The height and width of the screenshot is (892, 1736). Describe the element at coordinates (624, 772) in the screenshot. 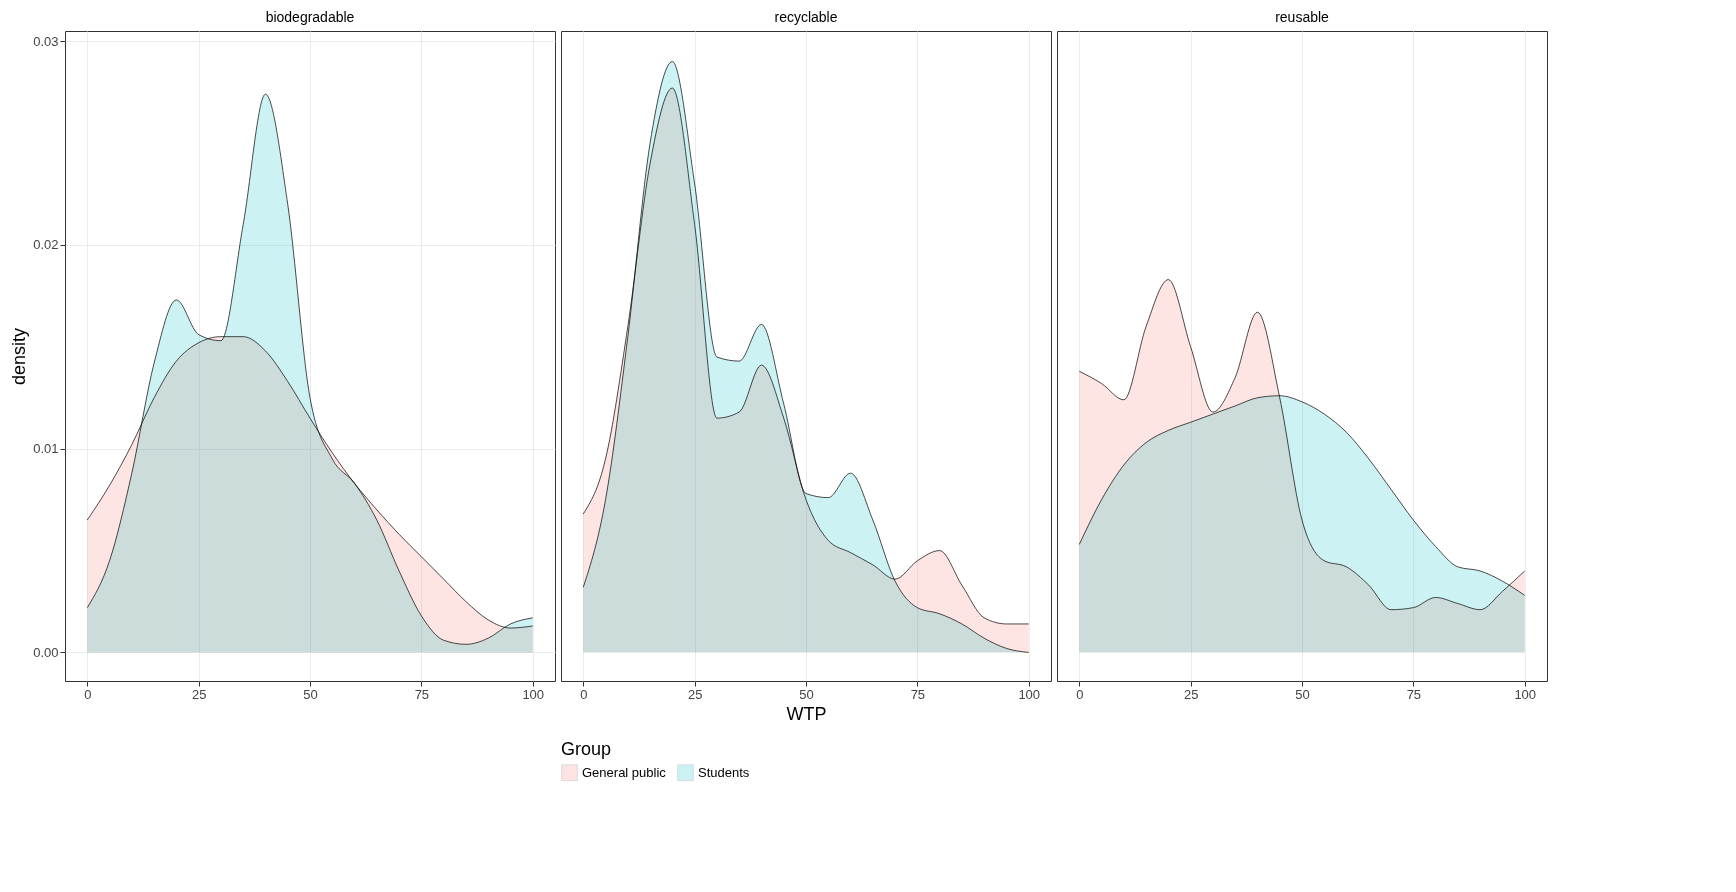

I see `legend-label: General public` at that location.